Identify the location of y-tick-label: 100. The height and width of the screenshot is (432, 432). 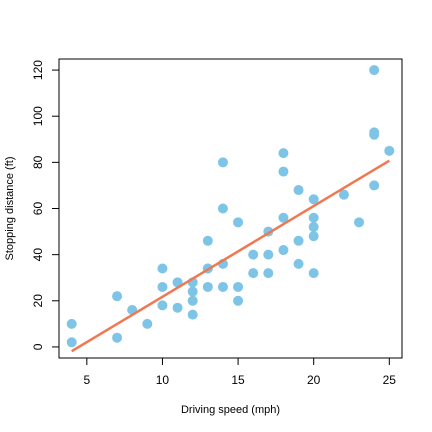
(38, 116).